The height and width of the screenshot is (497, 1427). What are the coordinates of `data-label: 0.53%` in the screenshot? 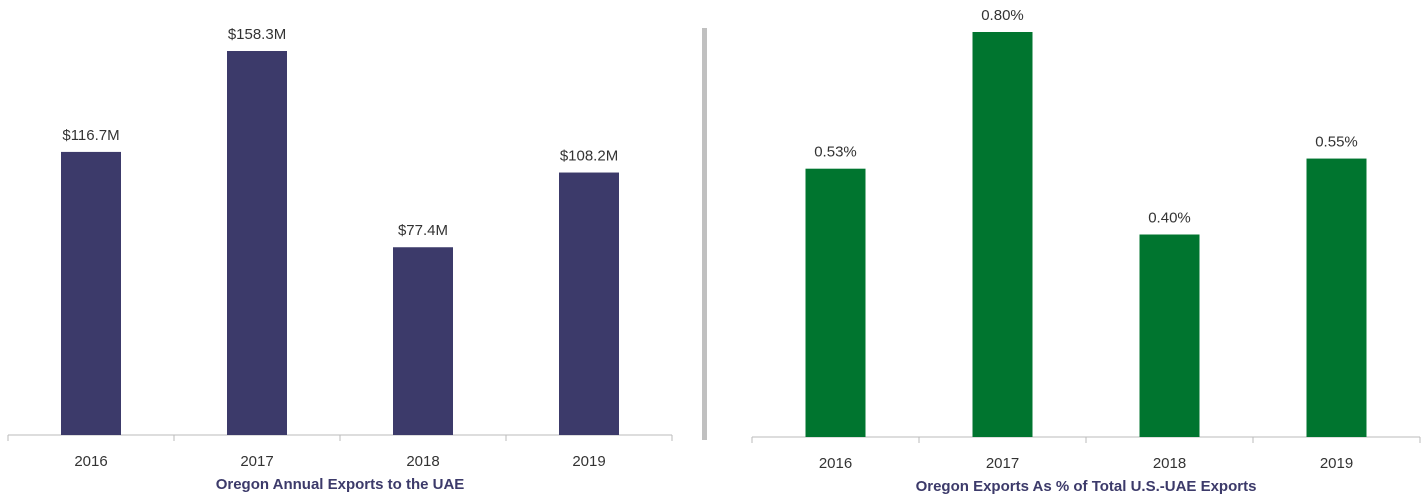 It's located at (835, 152).